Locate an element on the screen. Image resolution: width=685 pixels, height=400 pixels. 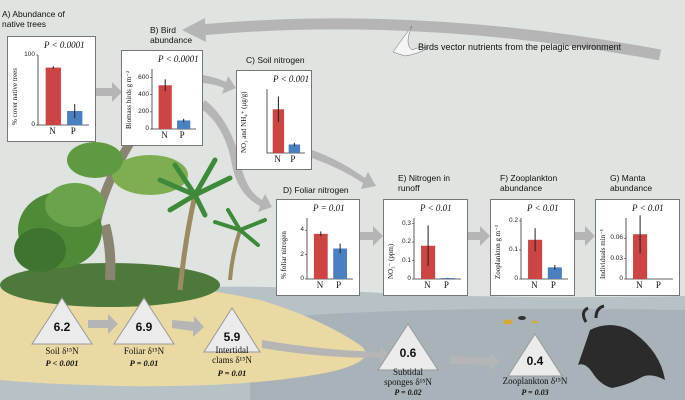
beach-sand is located at coordinates (183, 334).